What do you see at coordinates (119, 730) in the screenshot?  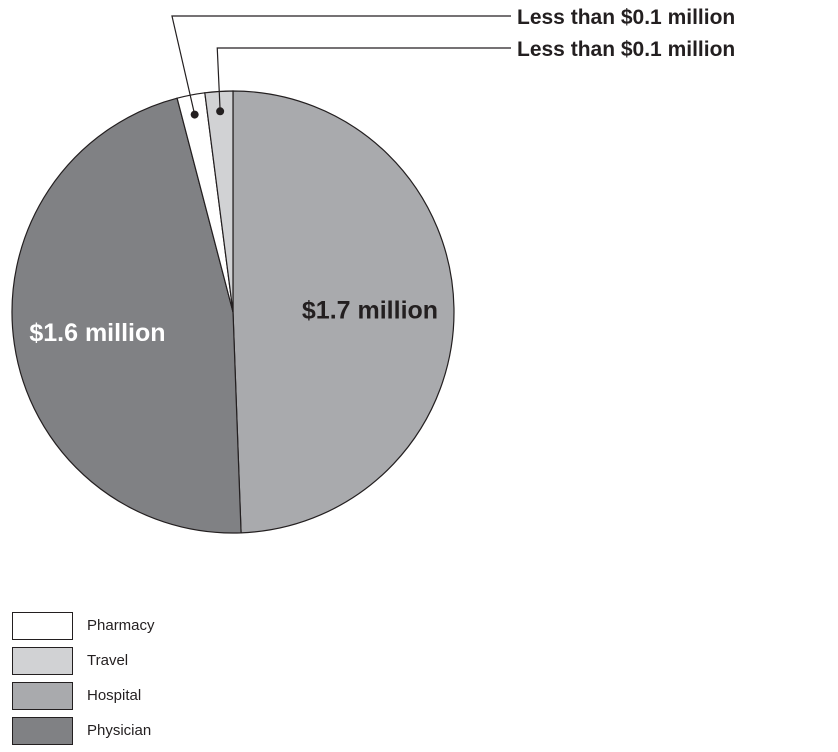 I see `legend-label-physician: Physician` at bounding box center [119, 730].